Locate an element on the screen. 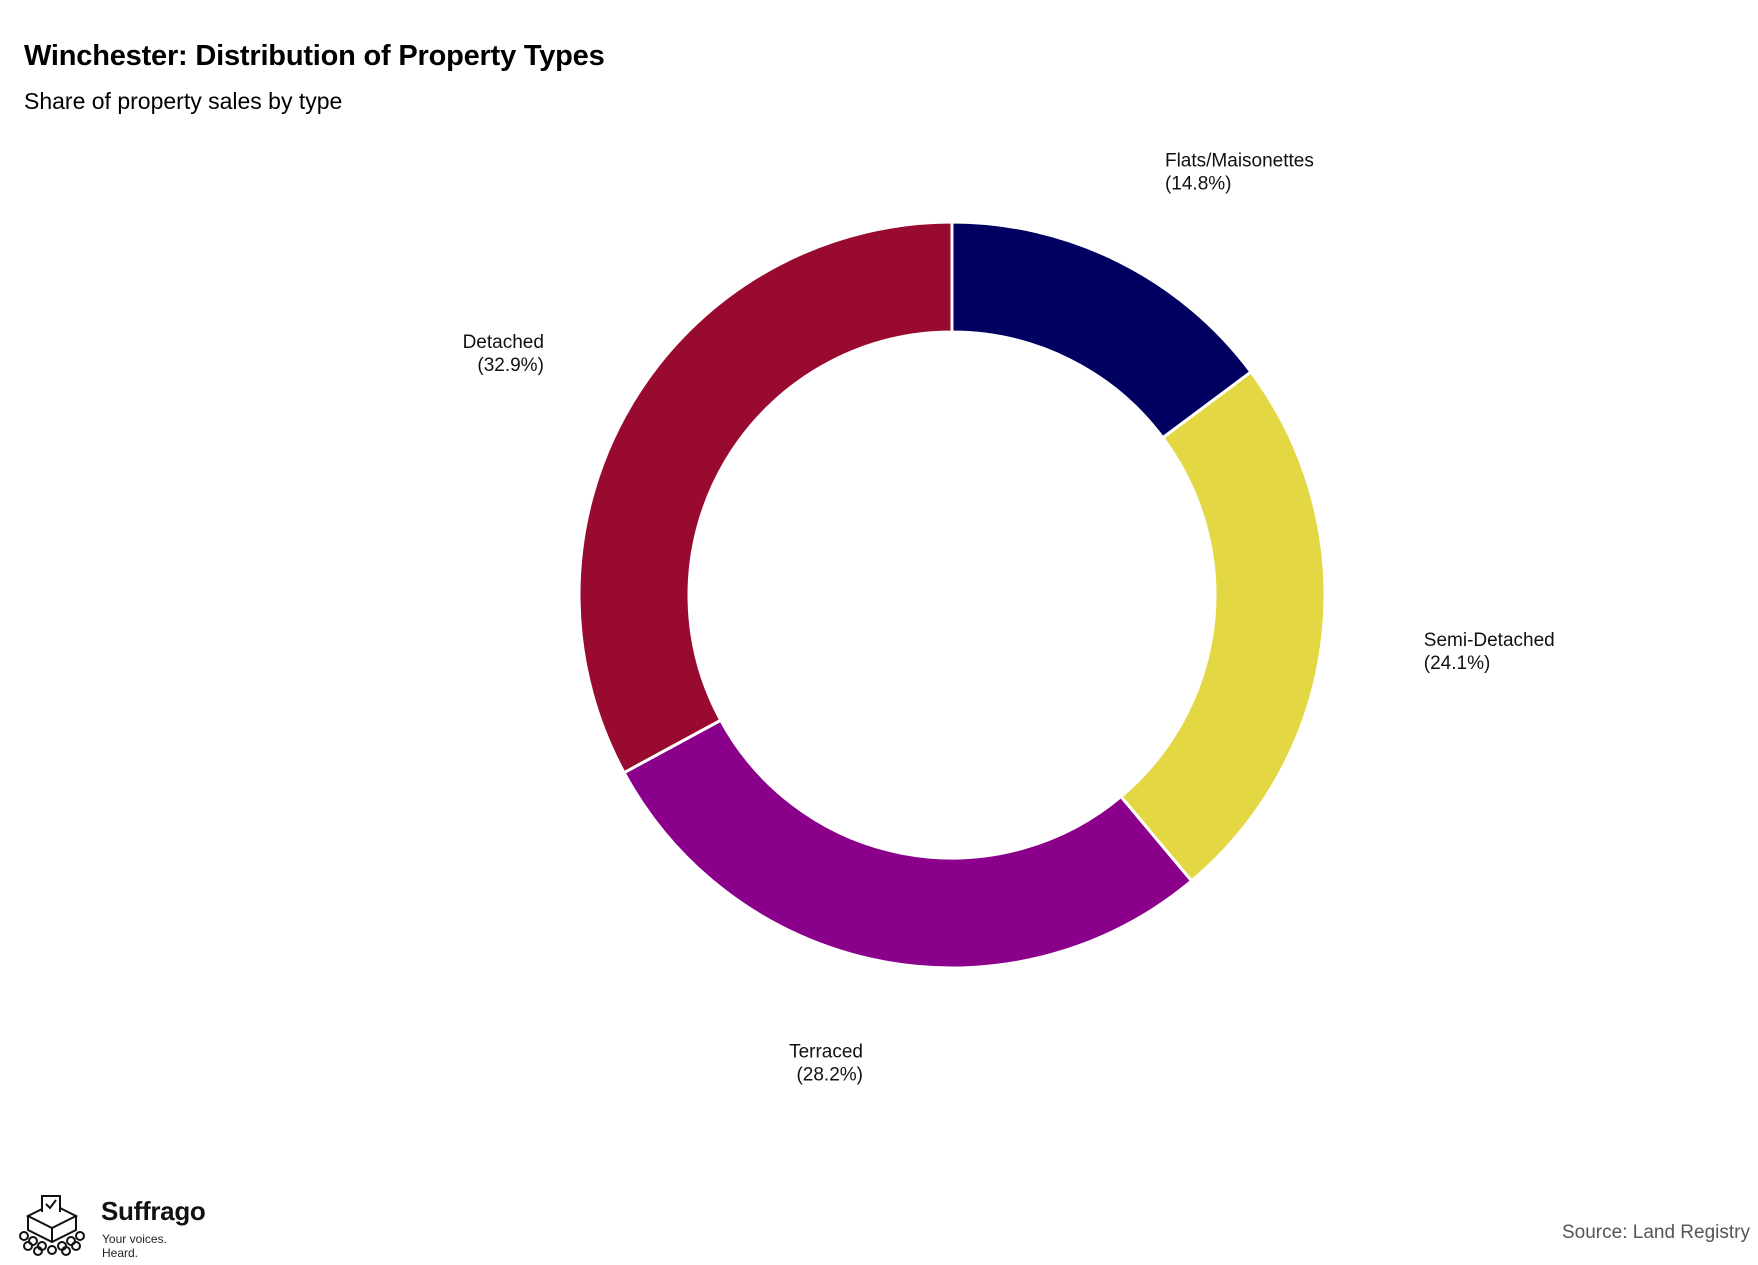  slice-label-value: (24.1%) is located at coordinates (1457, 663).